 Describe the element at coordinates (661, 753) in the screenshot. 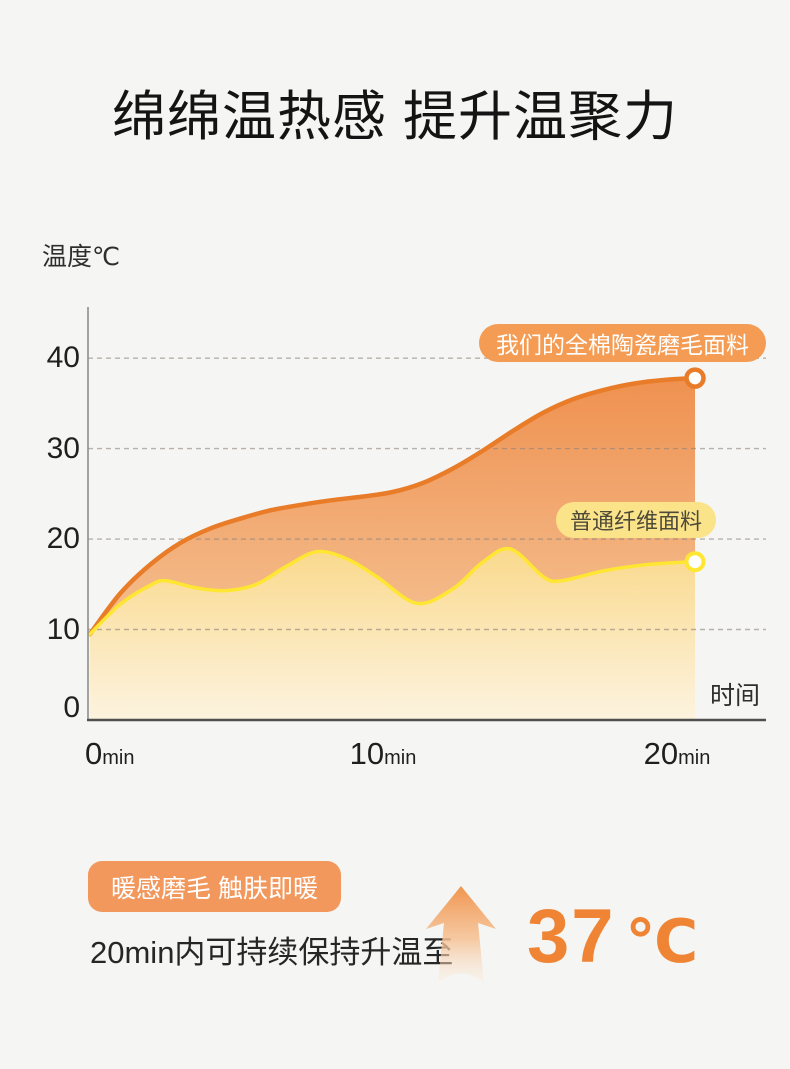

I see `x-tick-number: 20` at that location.